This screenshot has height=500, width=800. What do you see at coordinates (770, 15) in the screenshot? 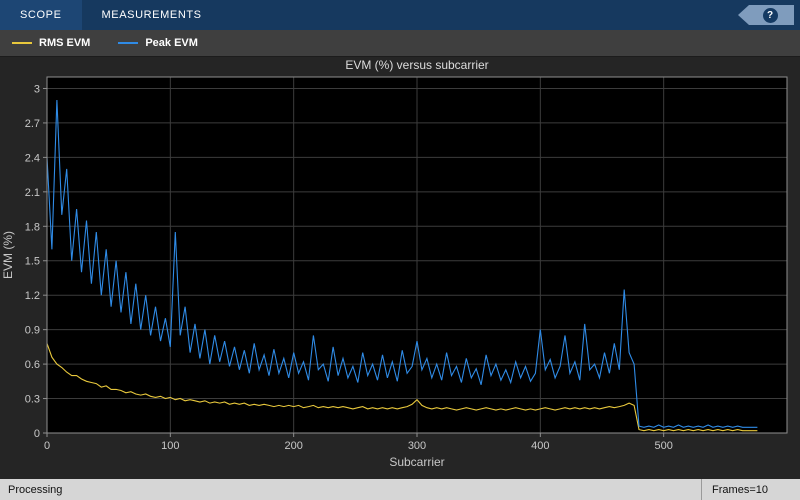
I see `help-icon: ?` at bounding box center [770, 15].